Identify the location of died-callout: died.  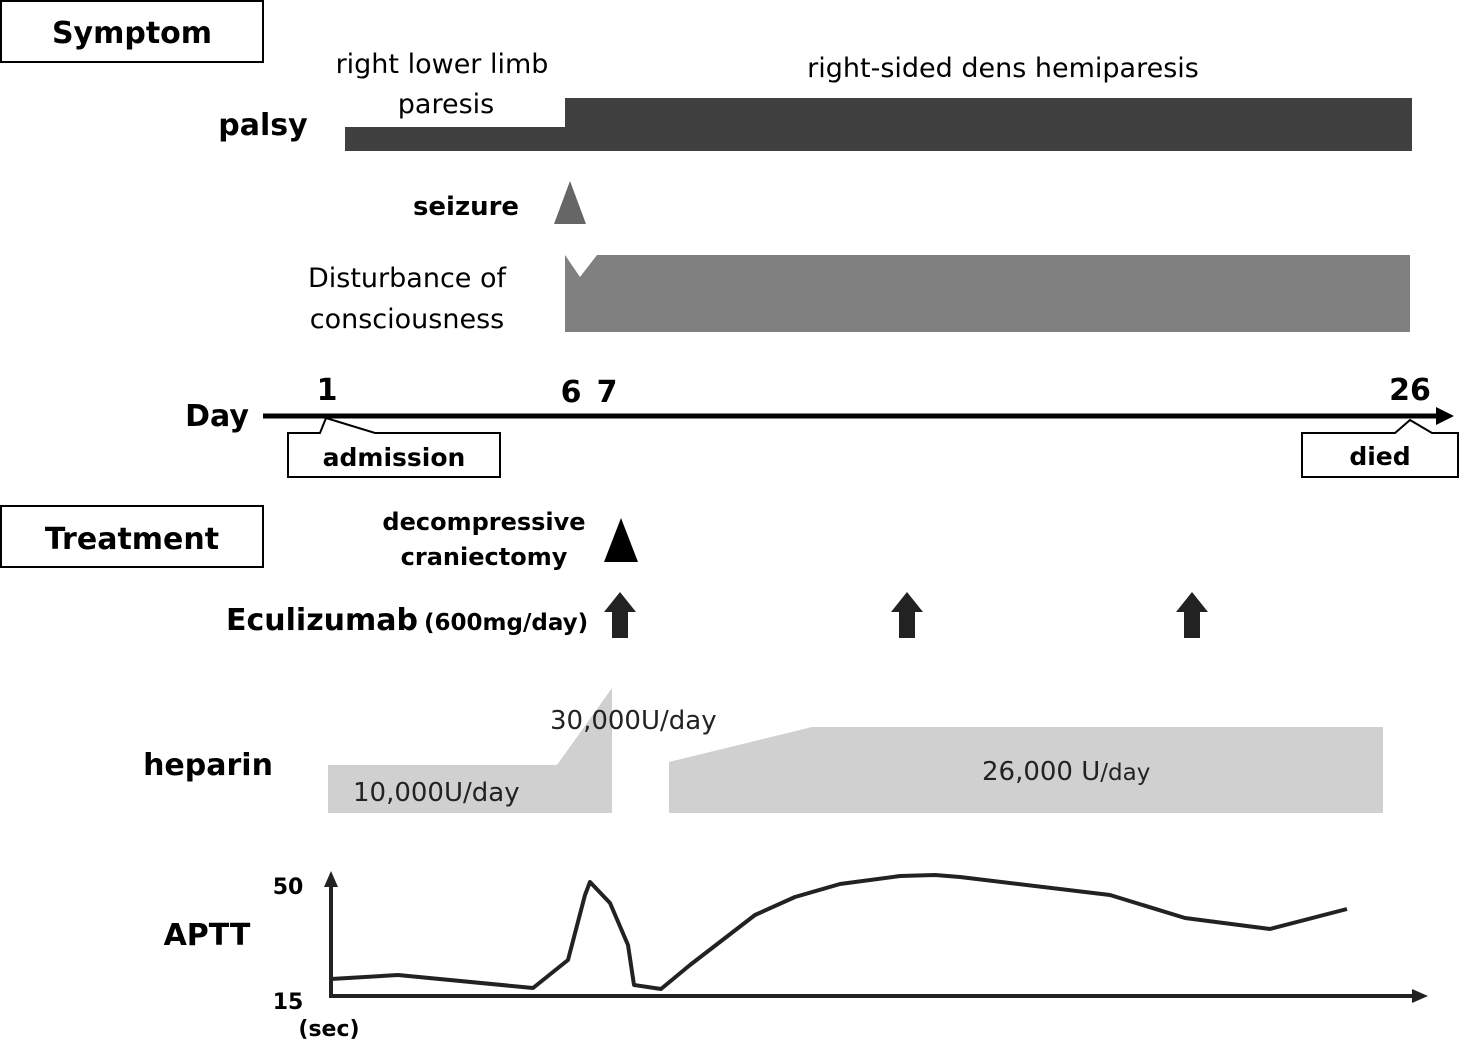
(1380, 448).